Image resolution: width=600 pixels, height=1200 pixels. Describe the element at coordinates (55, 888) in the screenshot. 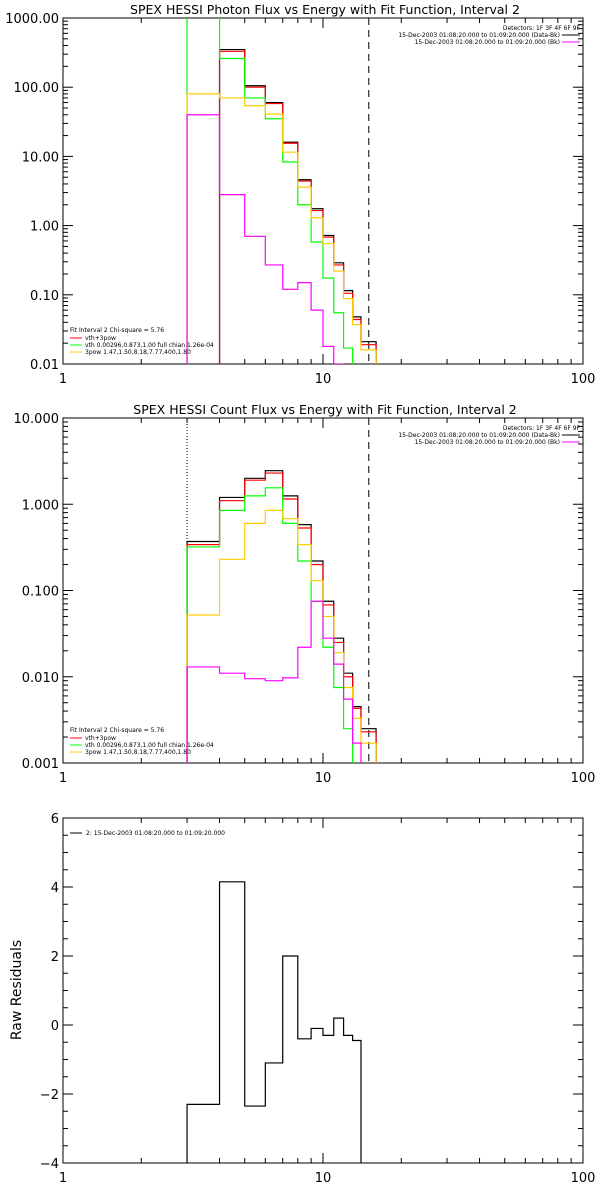

I see `y-tick-label: 4` at that location.